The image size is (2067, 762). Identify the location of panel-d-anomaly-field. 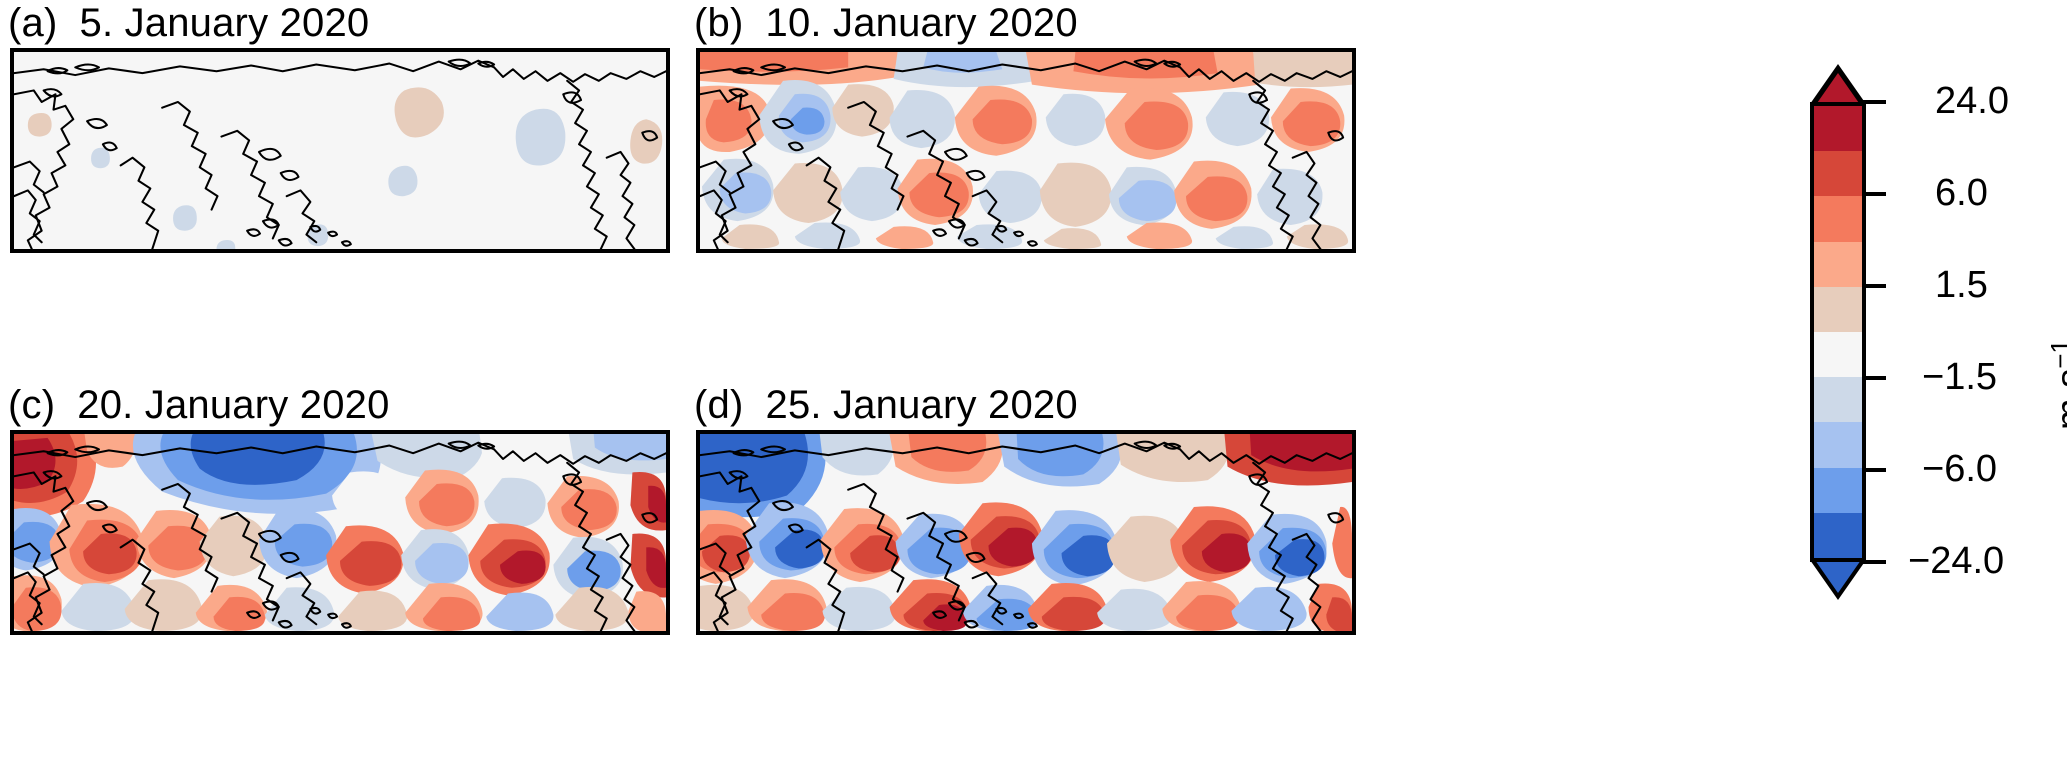
(1026, 532).